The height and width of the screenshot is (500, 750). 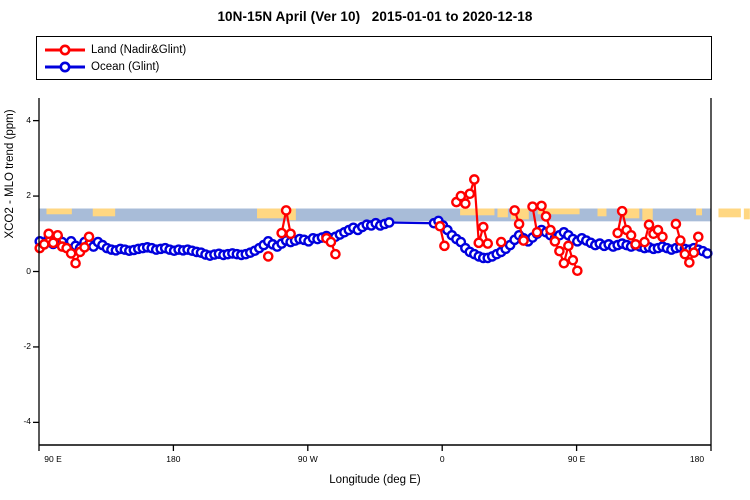 What do you see at coordinates (27, 421) in the screenshot?
I see `y-tick-label: -4` at bounding box center [27, 421].